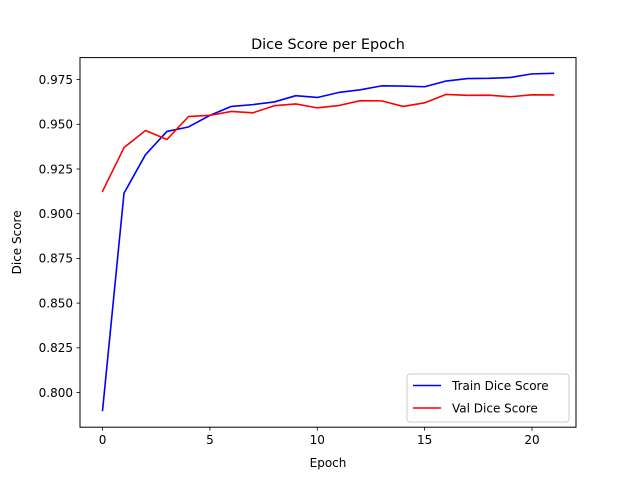 The image size is (640, 480). Describe the element at coordinates (424, 440) in the screenshot. I see `x-tick-label: 15` at that location.